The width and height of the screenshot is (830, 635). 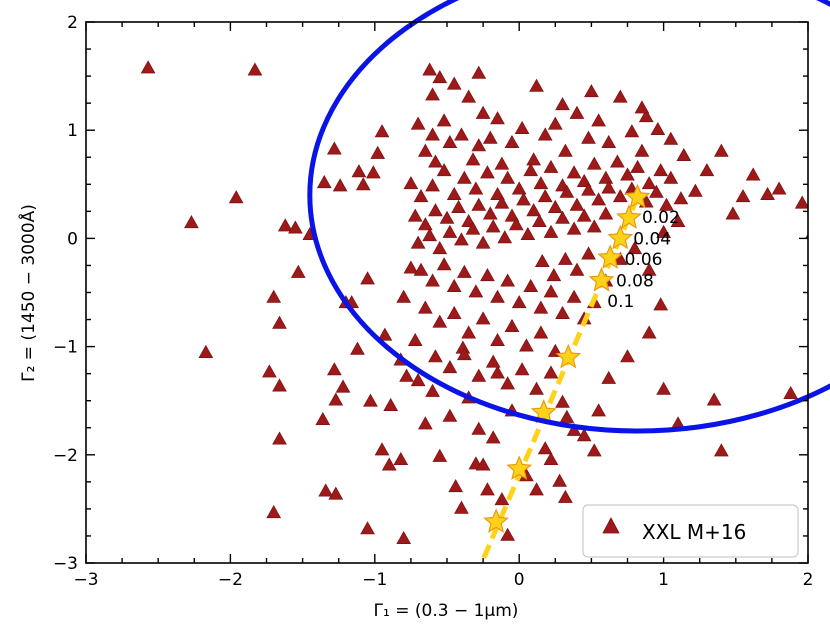 What do you see at coordinates (72, 131) in the screenshot?
I see `y-tick-label: 1` at bounding box center [72, 131].